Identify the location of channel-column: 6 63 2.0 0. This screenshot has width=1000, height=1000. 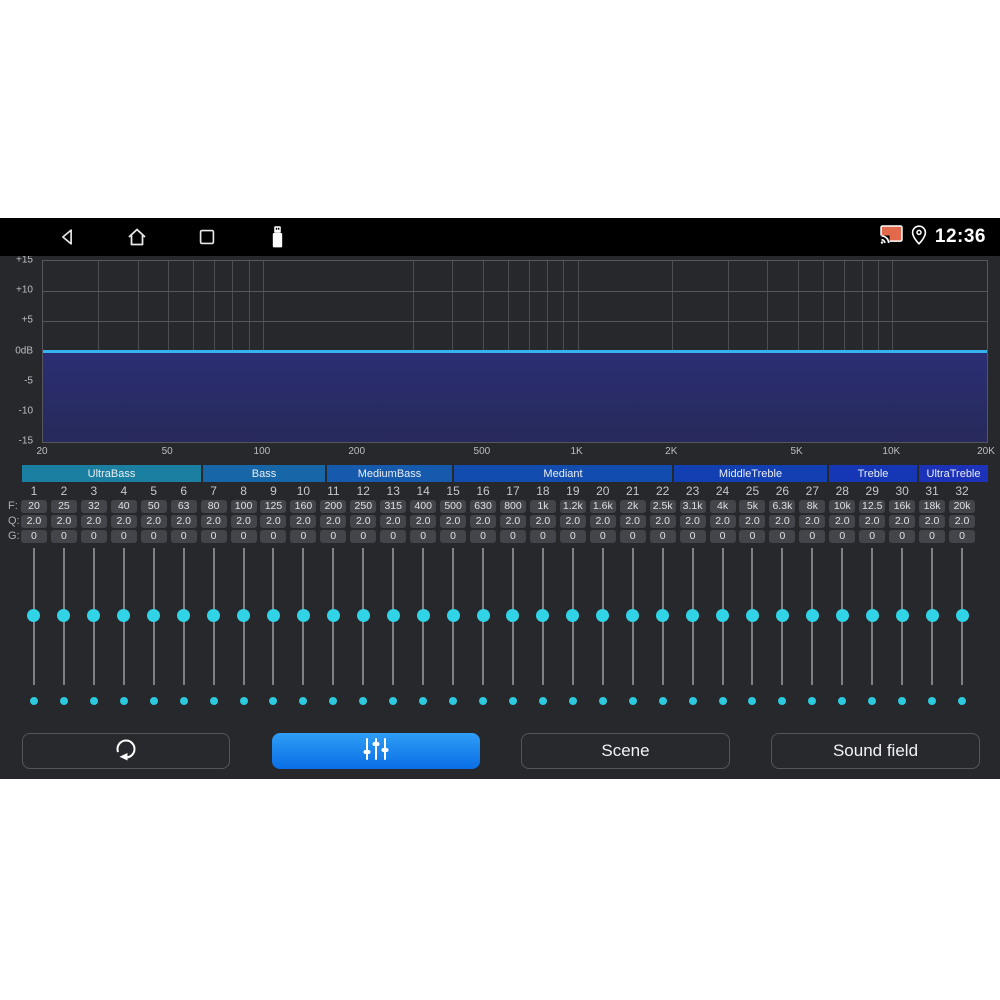
(184, 514).